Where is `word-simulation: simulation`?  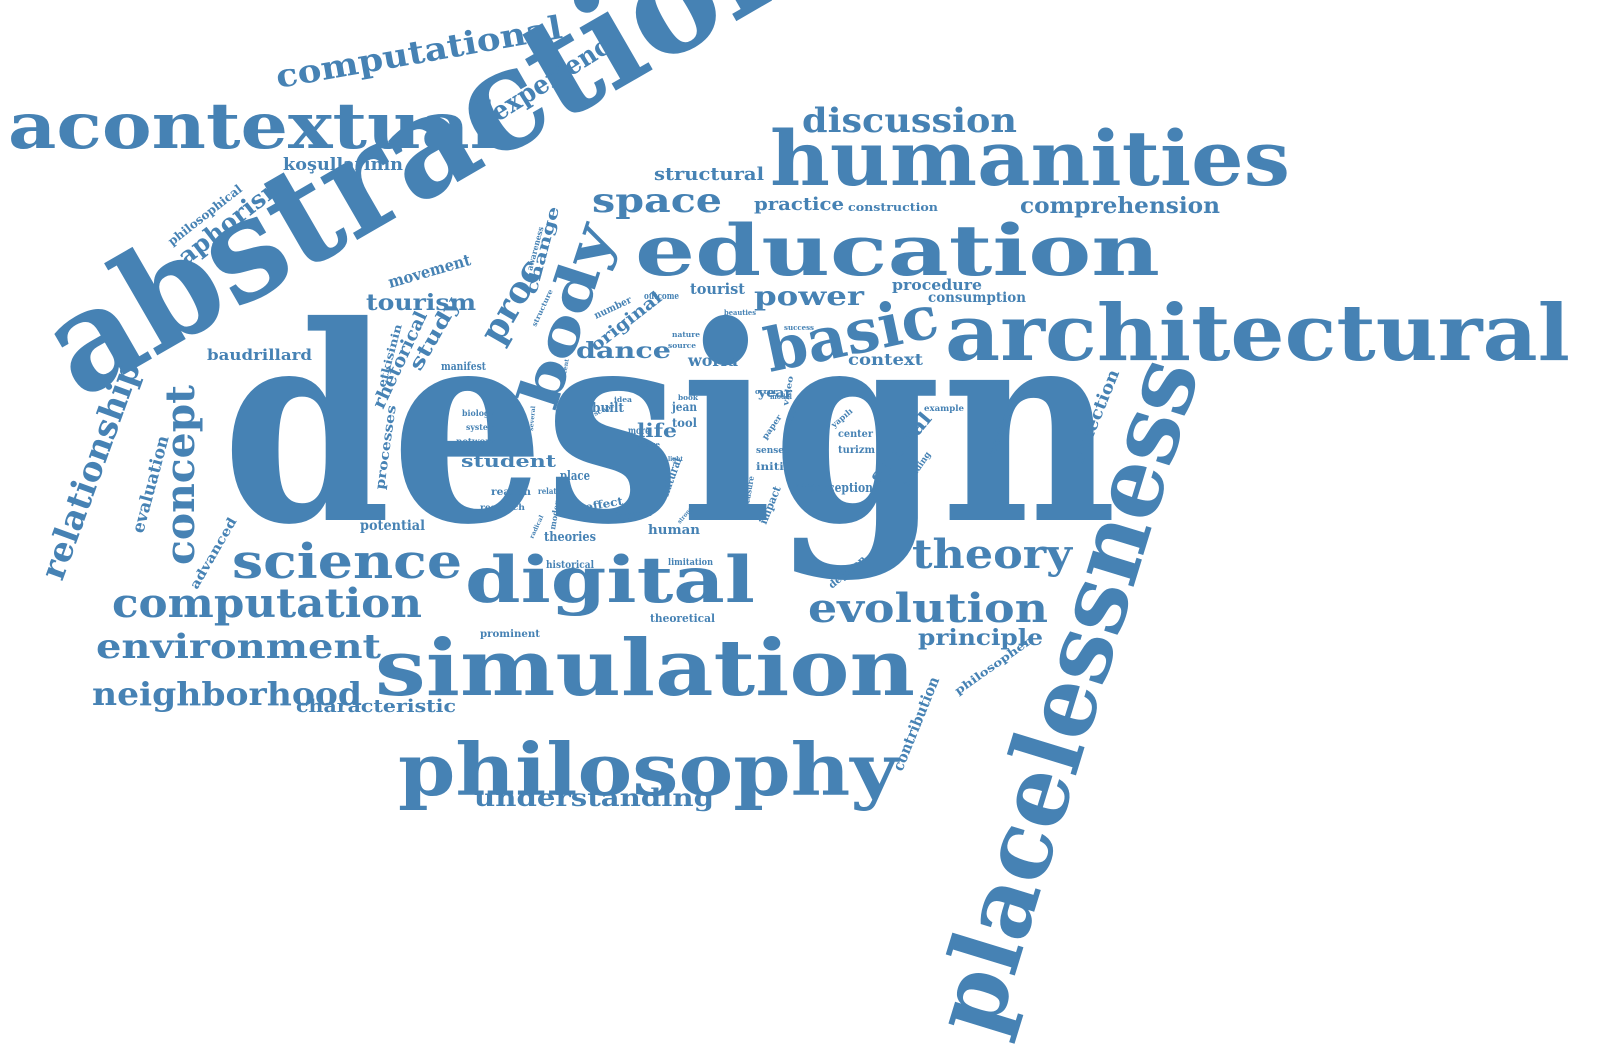
word-simulation: simulation is located at coordinates (645, 668).